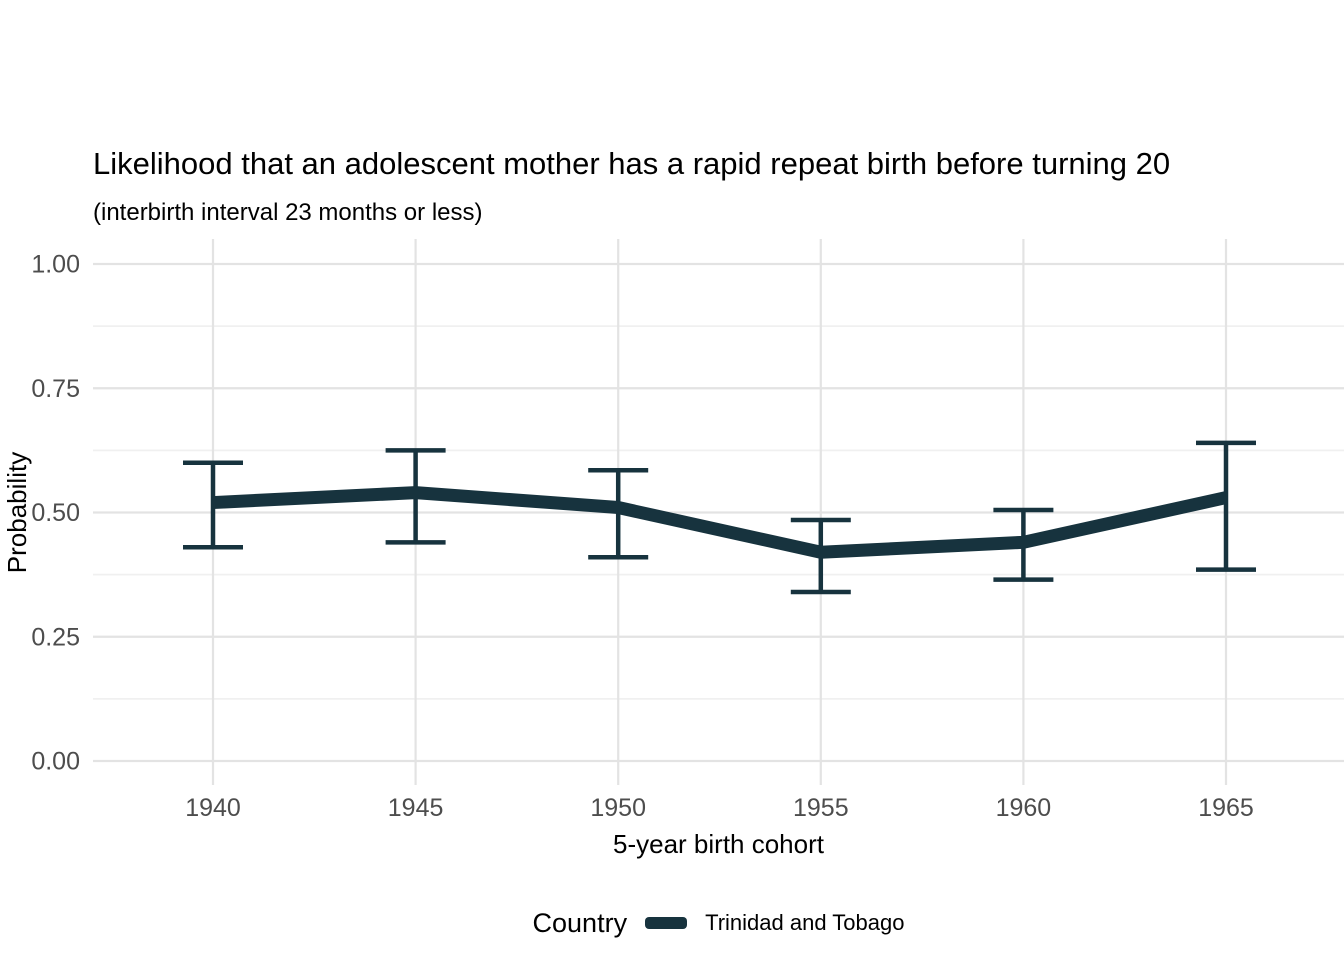 The image size is (1344, 960). I want to click on x-tick-label: 1955, so click(821, 808).